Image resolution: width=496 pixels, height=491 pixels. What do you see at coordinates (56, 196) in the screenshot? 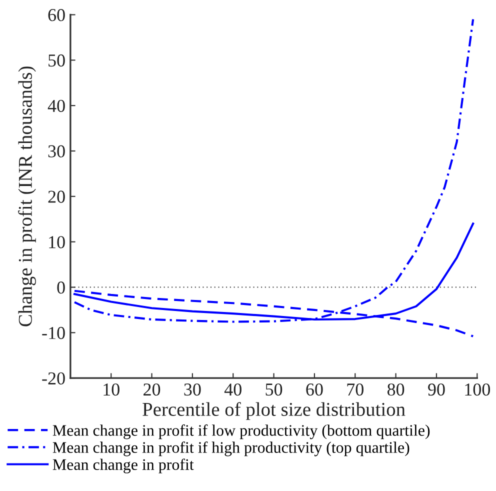
I see `y-tick-label: 20` at bounding box center [56, 196].